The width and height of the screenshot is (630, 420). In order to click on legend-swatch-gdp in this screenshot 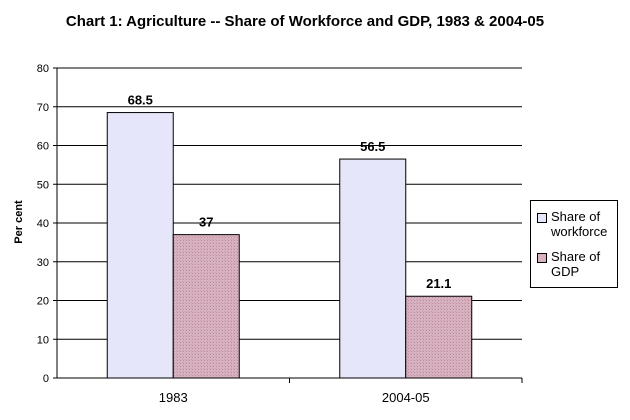, I will do `click(542, 258)`.